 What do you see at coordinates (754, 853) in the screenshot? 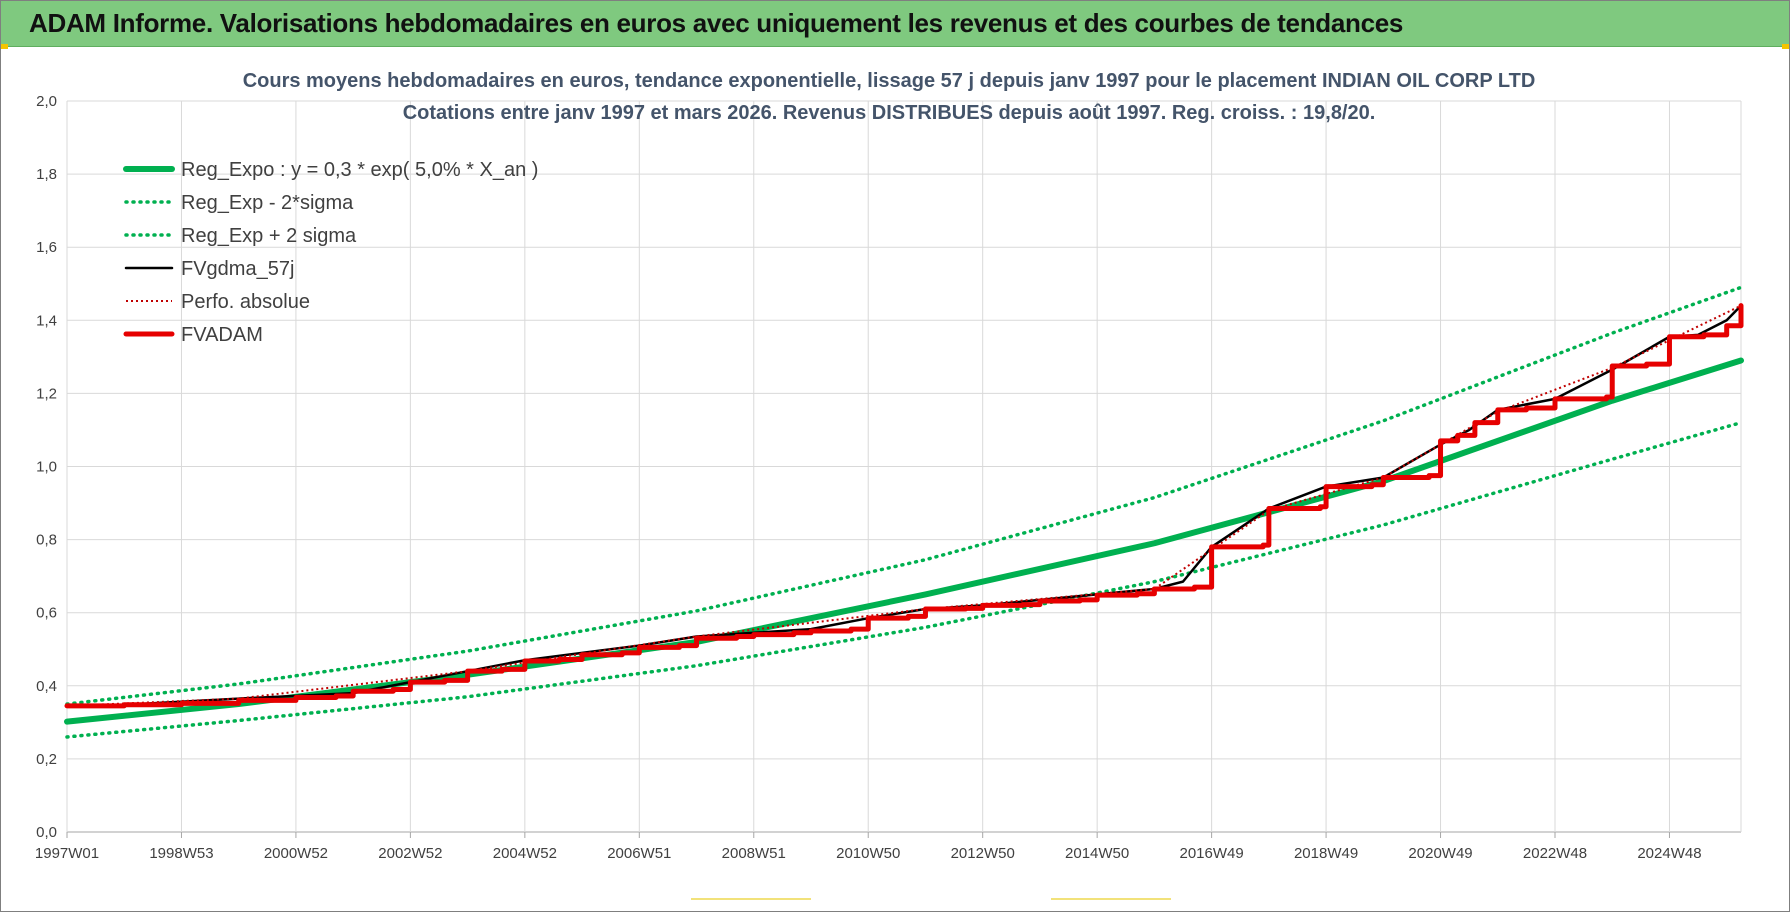
I see `x-tick-label: 2008W51` at bounding box center [754, 853].